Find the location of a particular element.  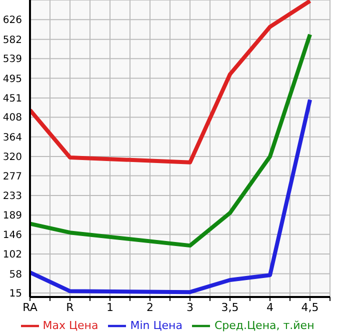

y-tick-label: 539 is located at coordinates (12, 60).